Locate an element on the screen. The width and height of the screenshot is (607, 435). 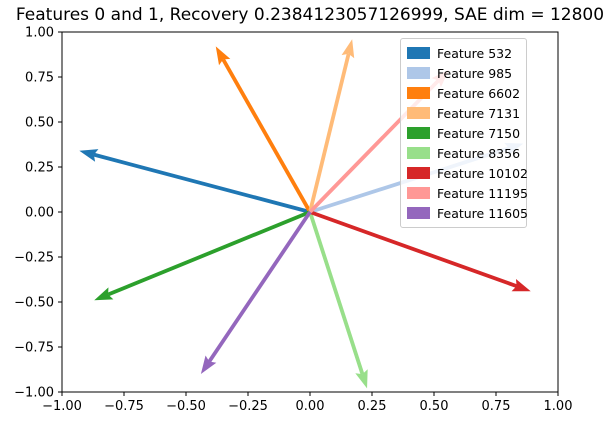
x-tick-label: −1.00 is located at coordinates (62, 406).